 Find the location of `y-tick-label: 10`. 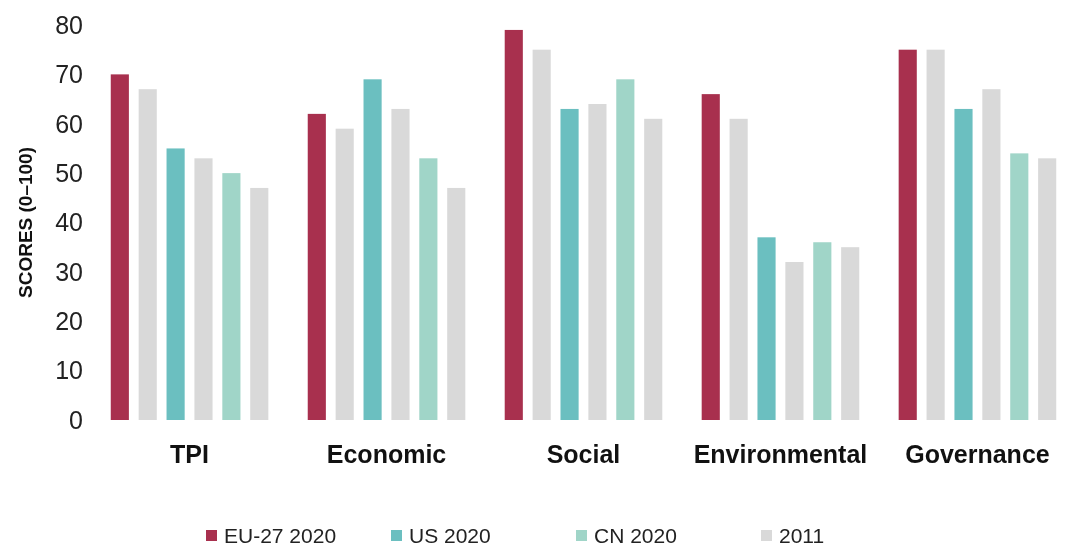

y-tick-label: 10 is located at coordinates (69, 370).